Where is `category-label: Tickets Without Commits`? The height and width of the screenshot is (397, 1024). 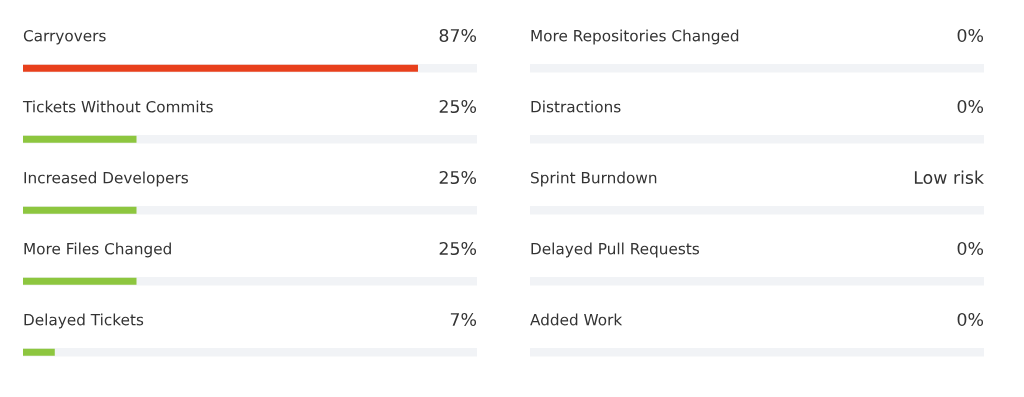
category-label: Tickets Without Commits is located at coordinates (117, 106).